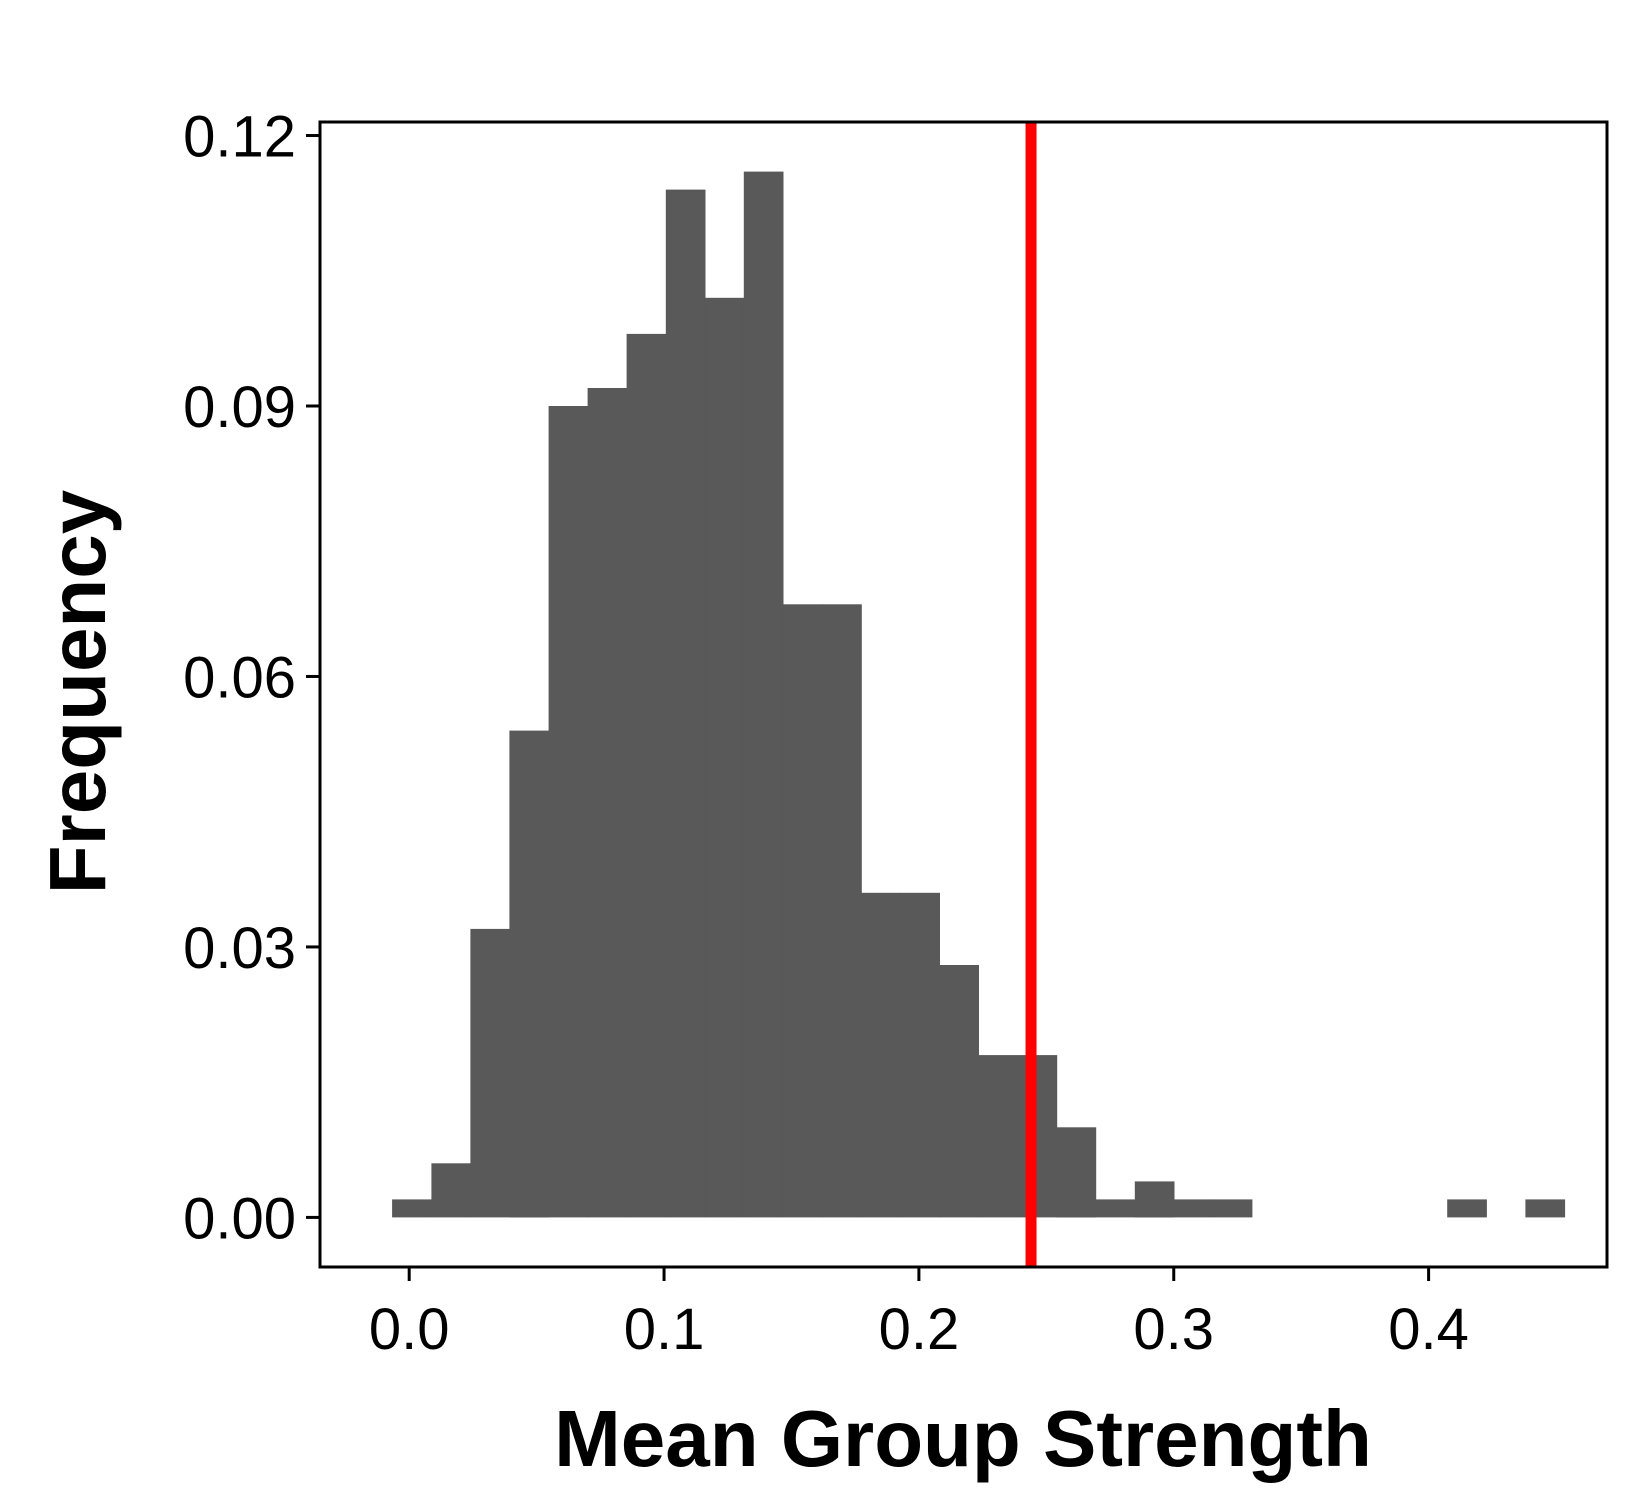 Image resolution: width=1650 pixels, height=1500 pixels. I want to click on x-axis: 0.0 0.1 0.2 0.3 0.4, so click(919, 1314).